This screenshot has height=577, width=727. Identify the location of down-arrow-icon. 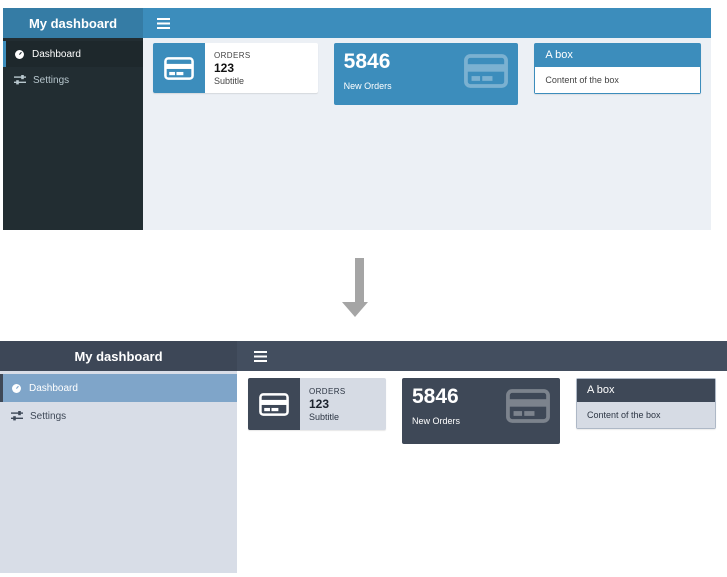
(355, 287).